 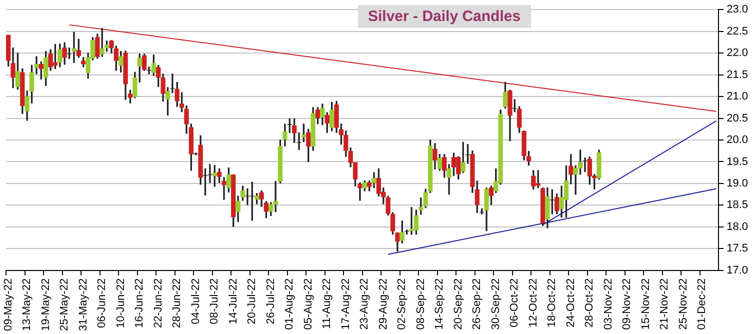 What do you see at coordinates (120, 303) in the screenshot?
I see `x-tick-label: 10-Jun-22` at bounding box center [120, 303].